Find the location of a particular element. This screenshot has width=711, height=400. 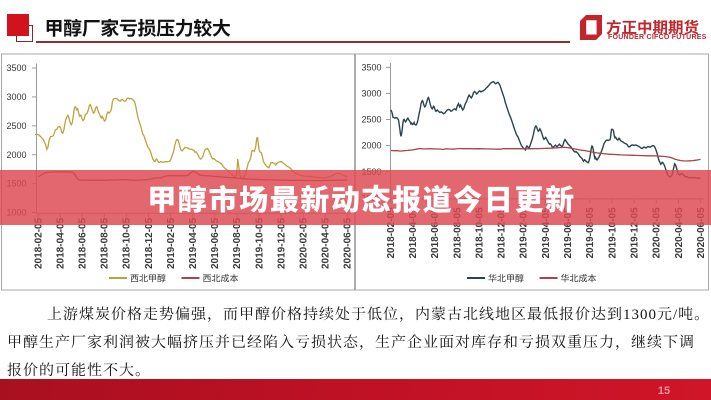

svg-text: 西北甲醇 is located at coordinates (148, 278).